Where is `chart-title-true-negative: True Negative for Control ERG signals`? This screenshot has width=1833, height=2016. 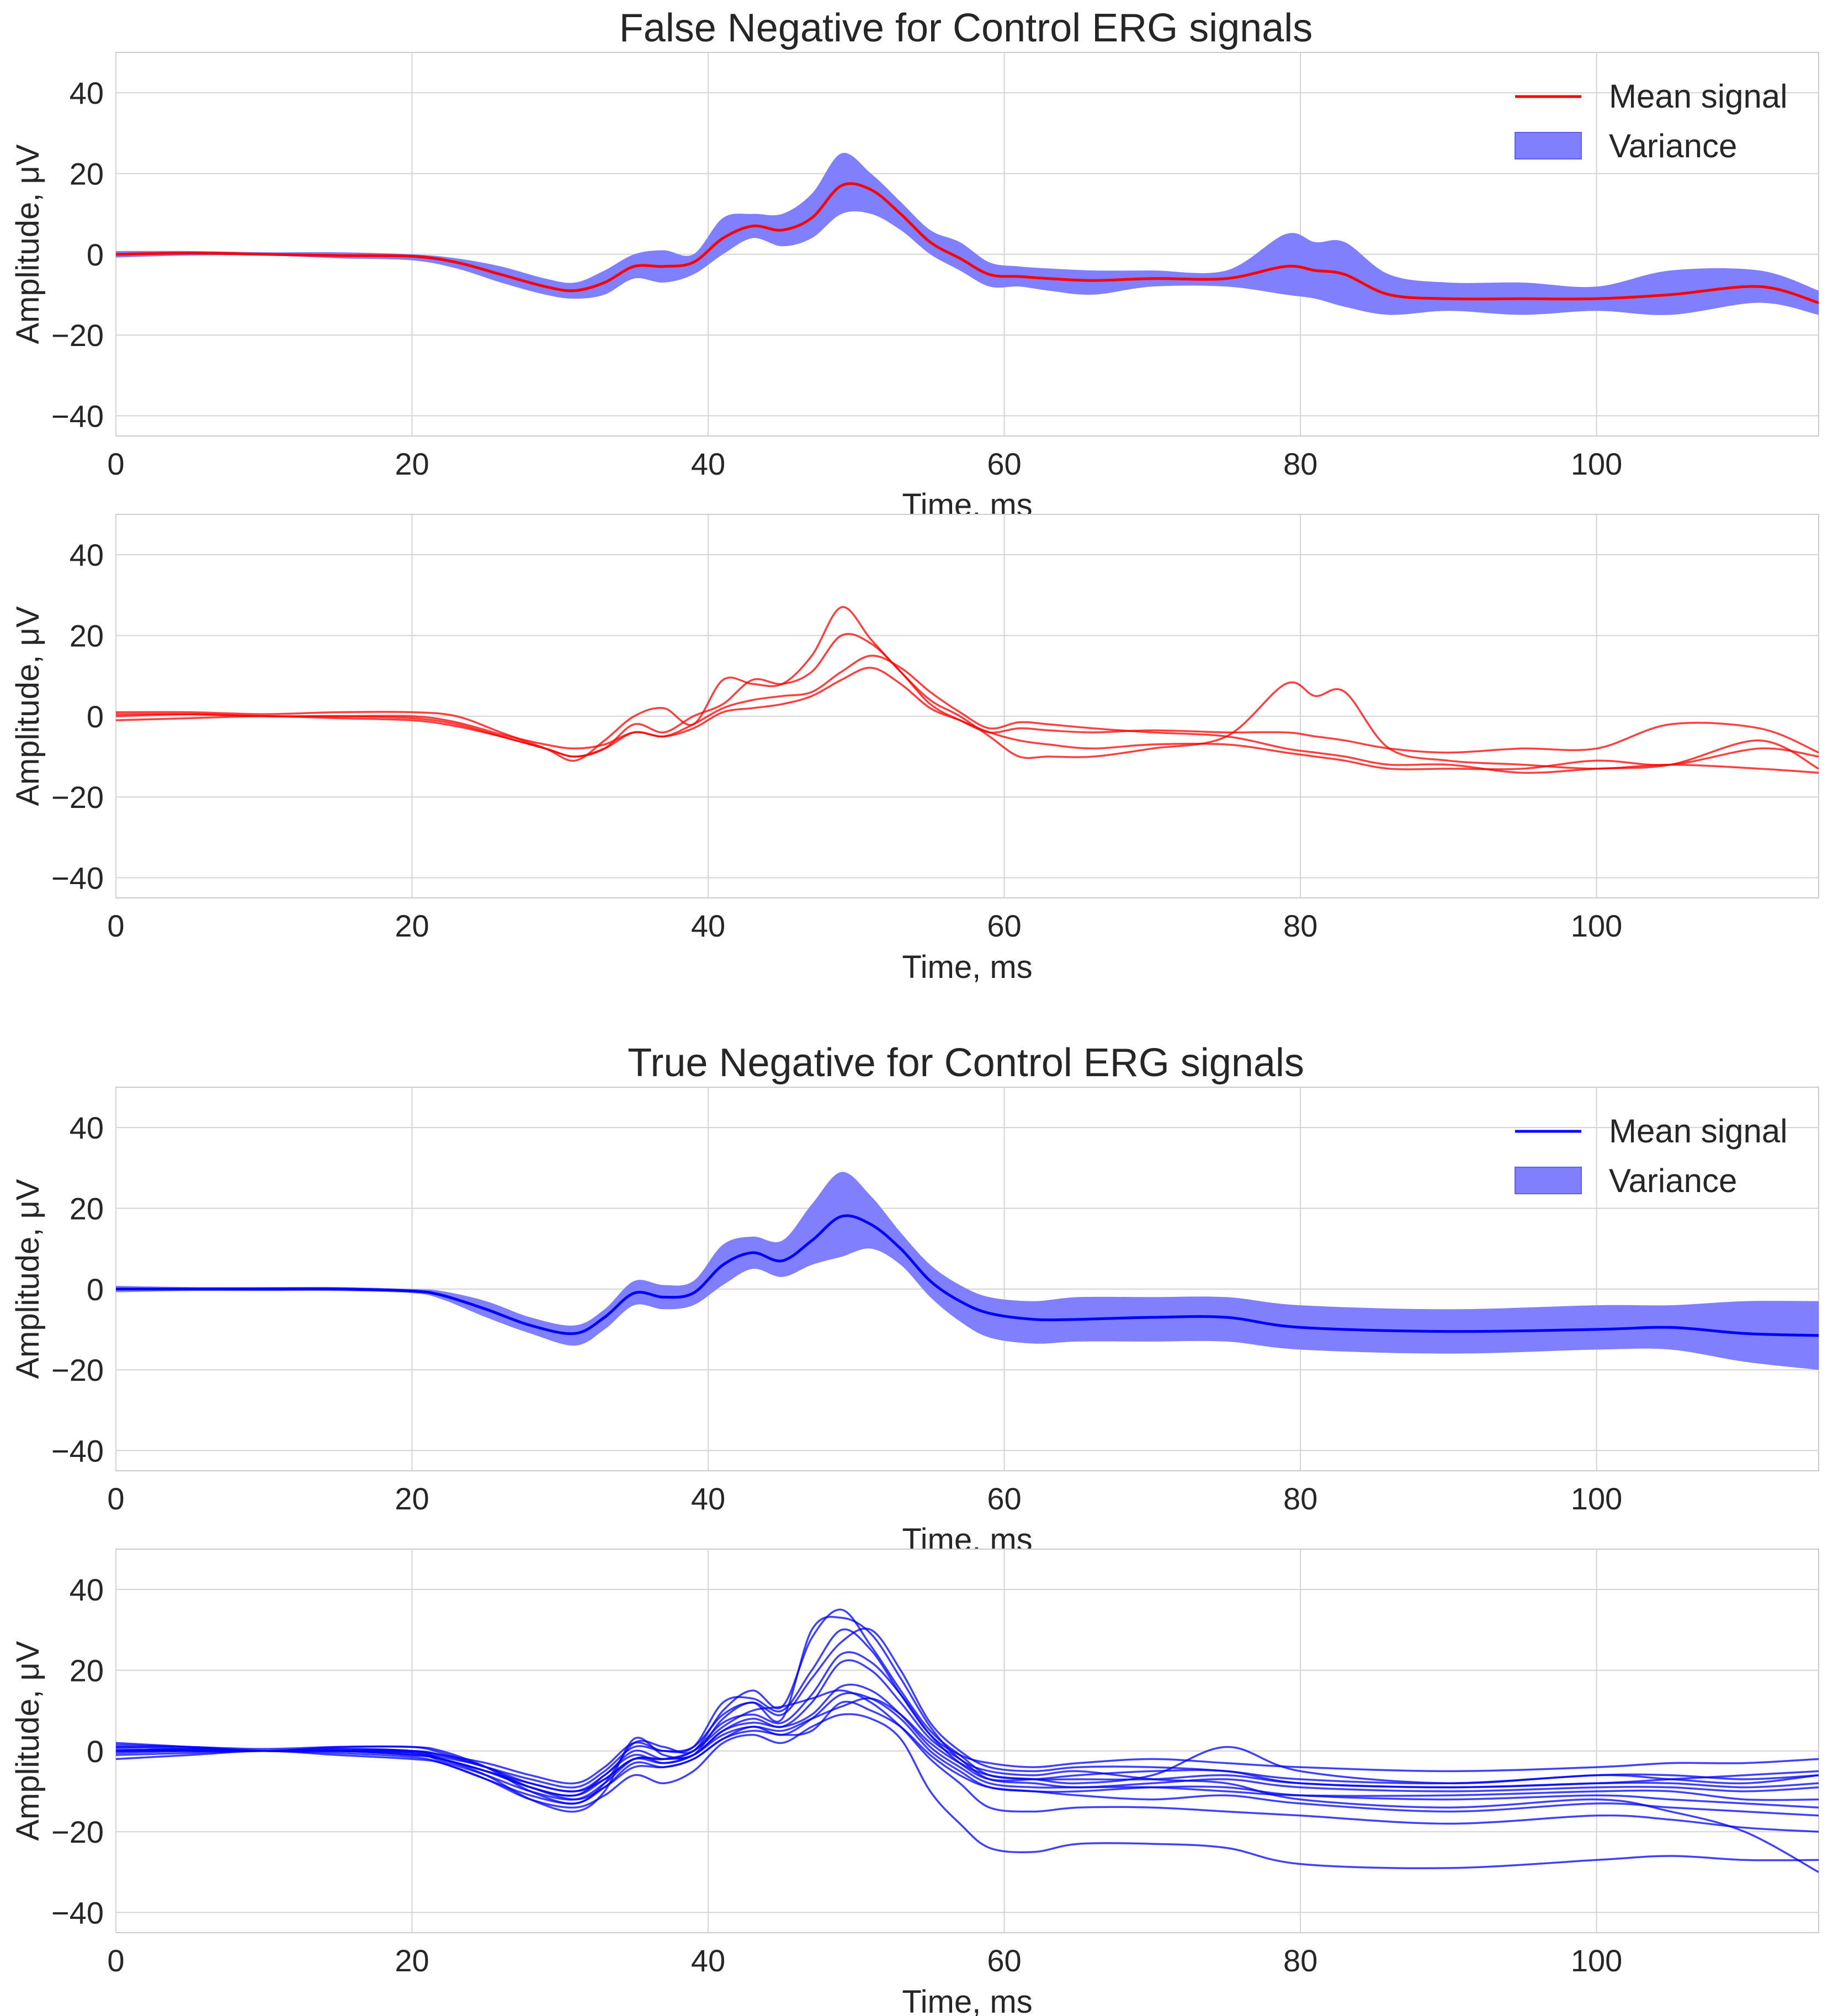
chart-title-true-negative: True Negative for Control ERG signals is located at coordinates (966, 1063).